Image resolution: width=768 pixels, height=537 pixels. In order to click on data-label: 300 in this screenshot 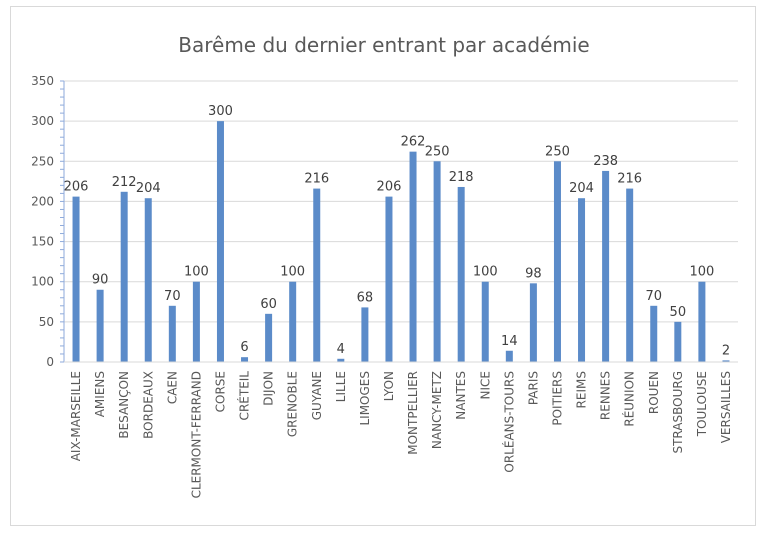, I will do `click(220, 111)`.